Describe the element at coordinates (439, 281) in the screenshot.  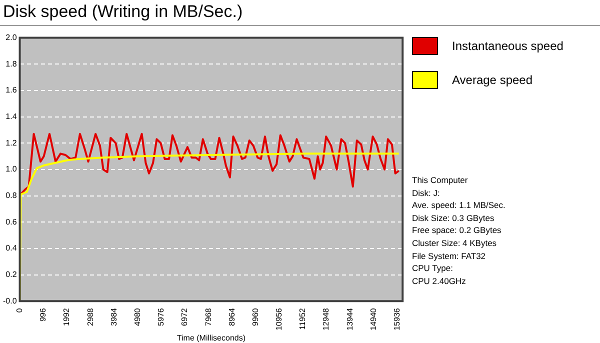
I see `text: CPU 2.40GHz` at that location.